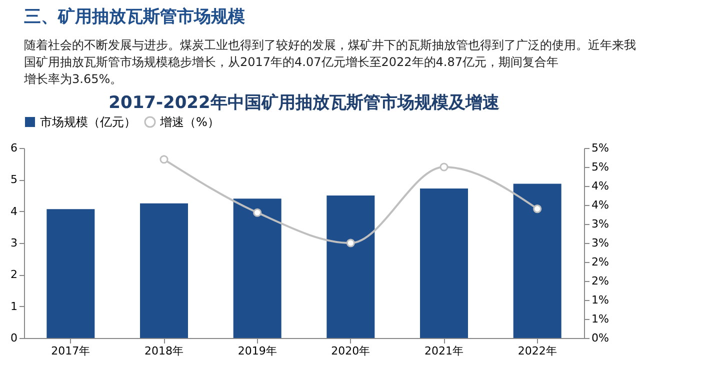 The width and height of the screenshot is (705, 392). Describe the element at coordinates (350, 351) in the screenshot. I see `x-tick-label: 2020年` at that location.